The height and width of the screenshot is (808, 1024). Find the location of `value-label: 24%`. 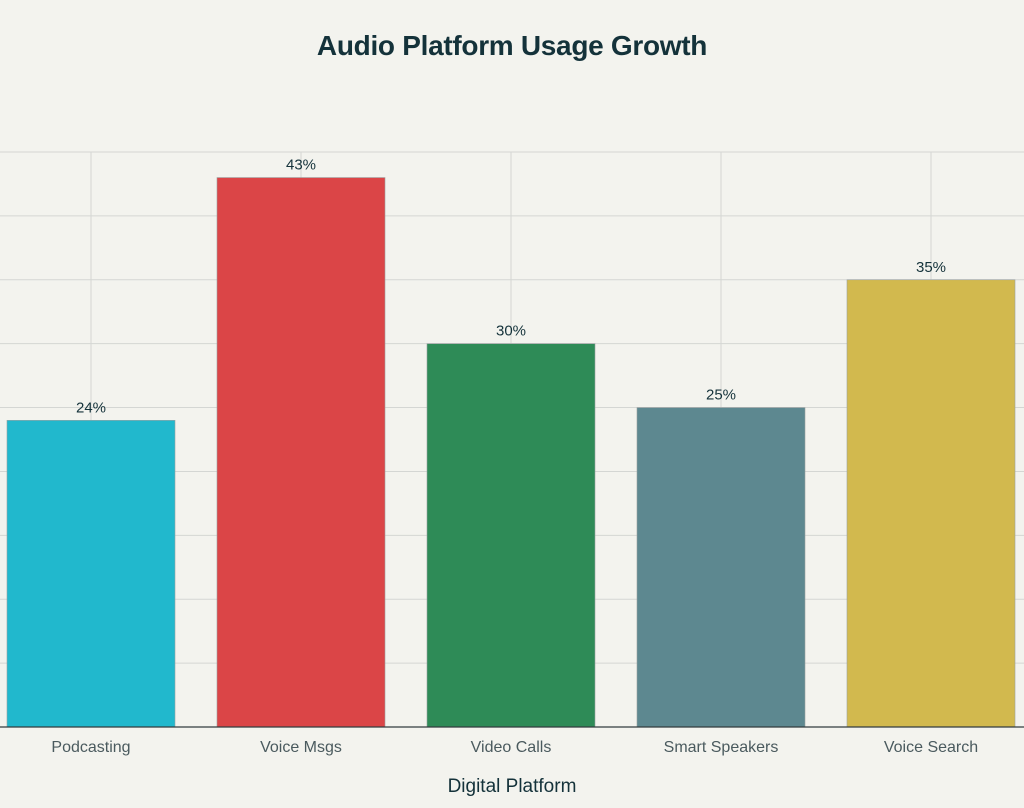

value-label: 24% is located at coordinates (91, 407).